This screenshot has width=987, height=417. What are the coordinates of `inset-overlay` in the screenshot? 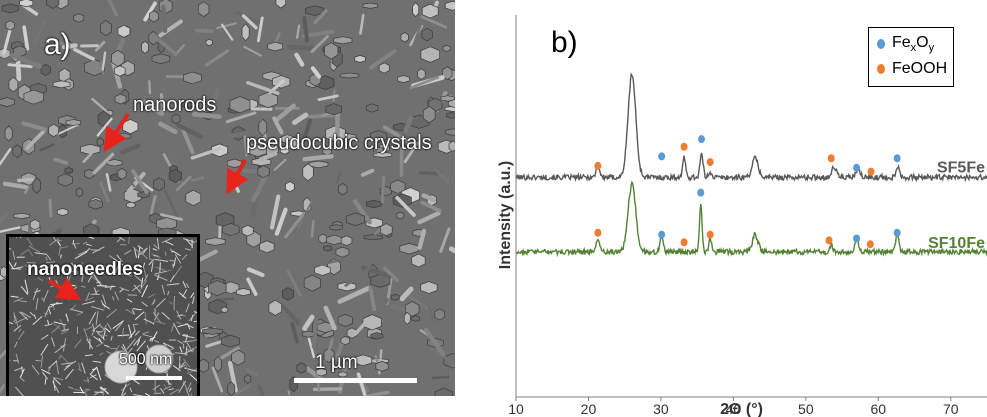 It's located at (114, 328).